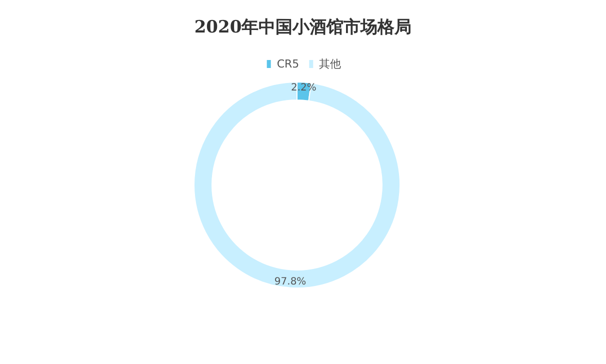 The image size is (606, 364). I want to click on chart-title: 2020年中国小酒馆市场格局, so click(303, 28).